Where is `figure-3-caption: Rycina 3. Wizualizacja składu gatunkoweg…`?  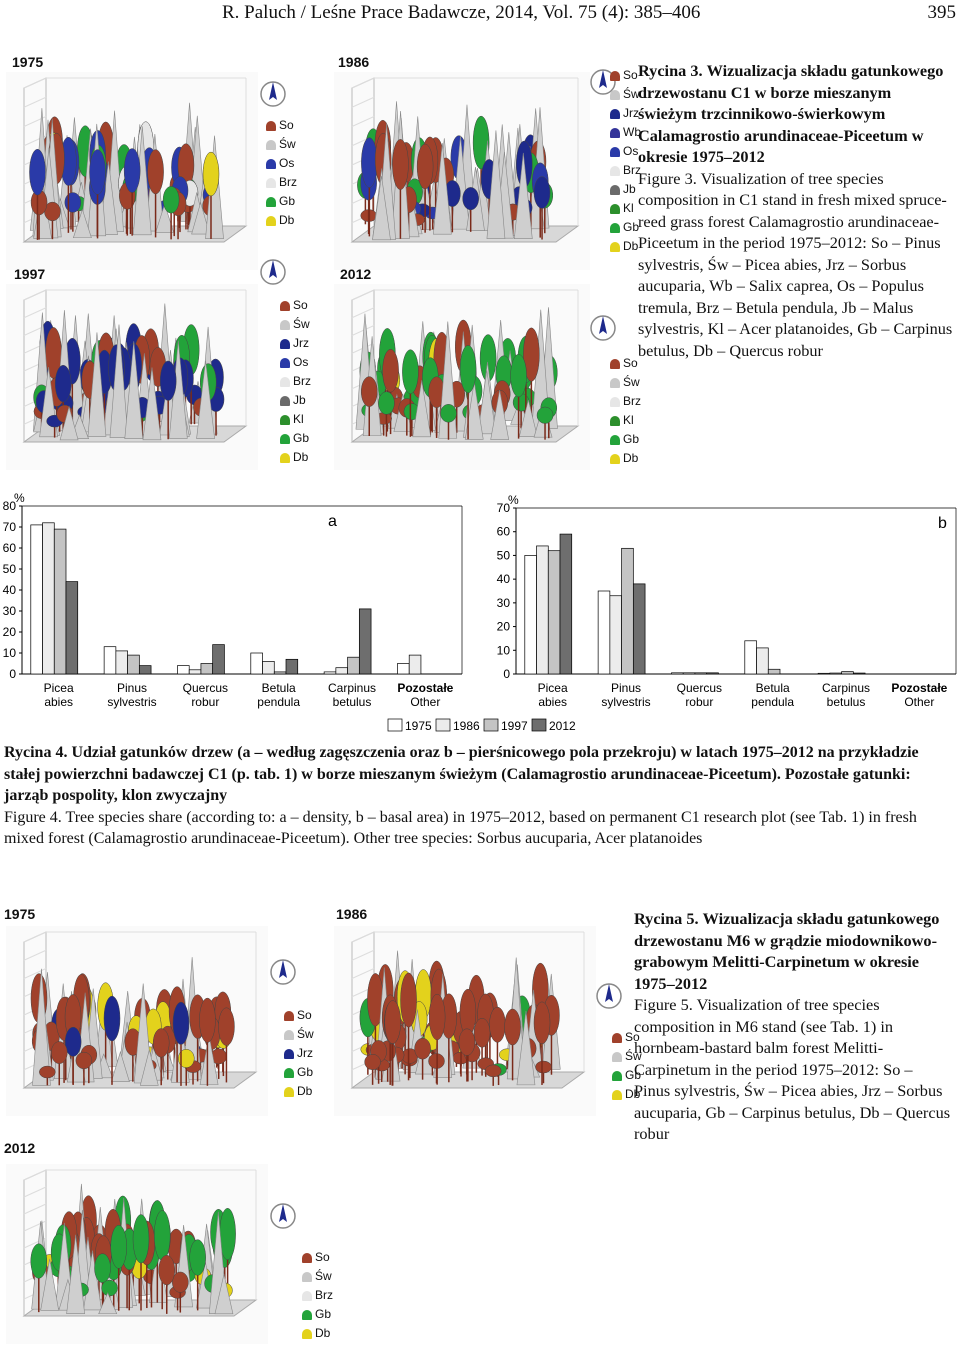
figure-3-caption: Rycina 3. Wizualizacja składu gatunkoweg… is located at coordinates (796, 210).